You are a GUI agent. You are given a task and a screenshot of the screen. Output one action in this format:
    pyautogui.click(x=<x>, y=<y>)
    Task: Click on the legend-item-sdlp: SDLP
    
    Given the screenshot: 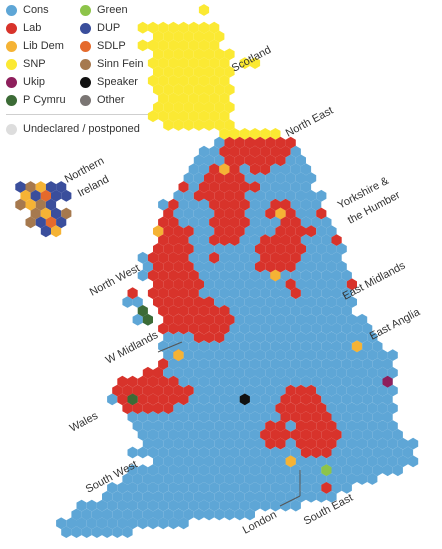 What is the action you would take?
    pyautogui.click(x=103, y=46)
    